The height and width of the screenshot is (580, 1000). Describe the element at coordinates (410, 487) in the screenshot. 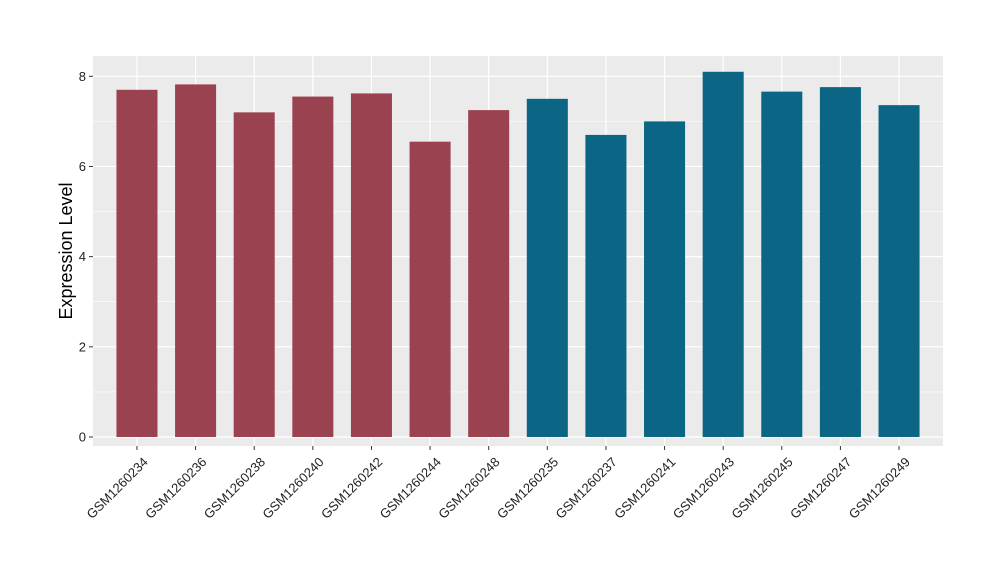

I see `x-tick-label: GSM1260244` at that location.